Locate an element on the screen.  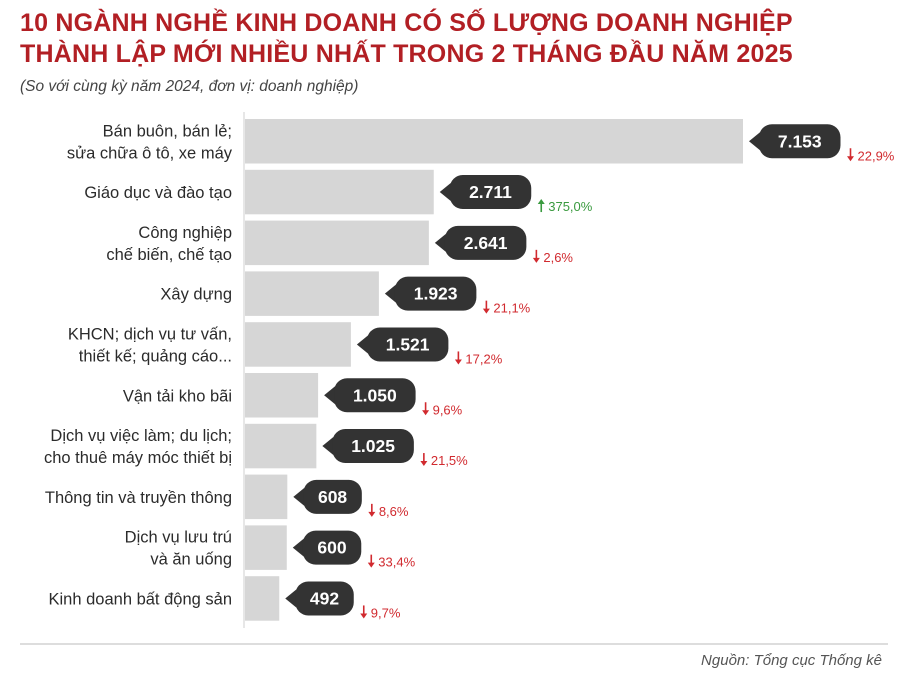
source-note: Nguồn: Tổng cục Thống kê is located at coordinates (791, 660).